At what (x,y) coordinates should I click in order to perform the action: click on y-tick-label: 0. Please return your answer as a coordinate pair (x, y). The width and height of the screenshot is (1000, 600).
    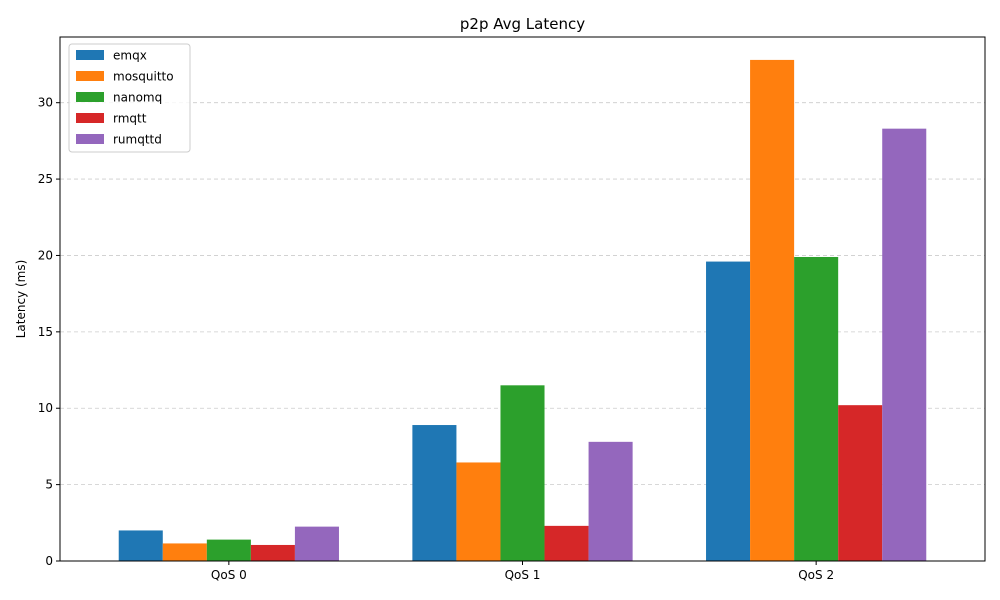
    Looking at the image, I should click on (49, 561).